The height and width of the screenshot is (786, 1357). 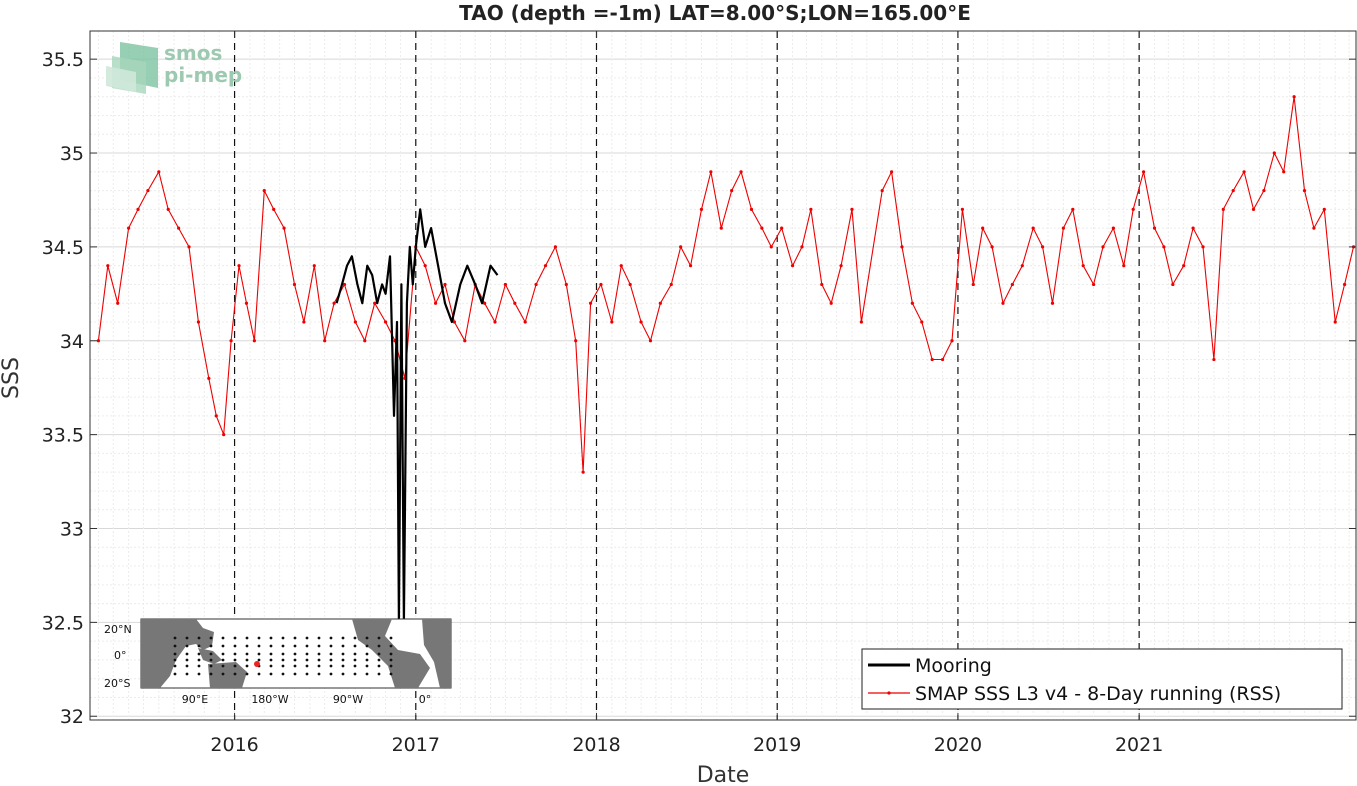 I want to click on x-tick-label: 2017, so click(x=416, y=745).